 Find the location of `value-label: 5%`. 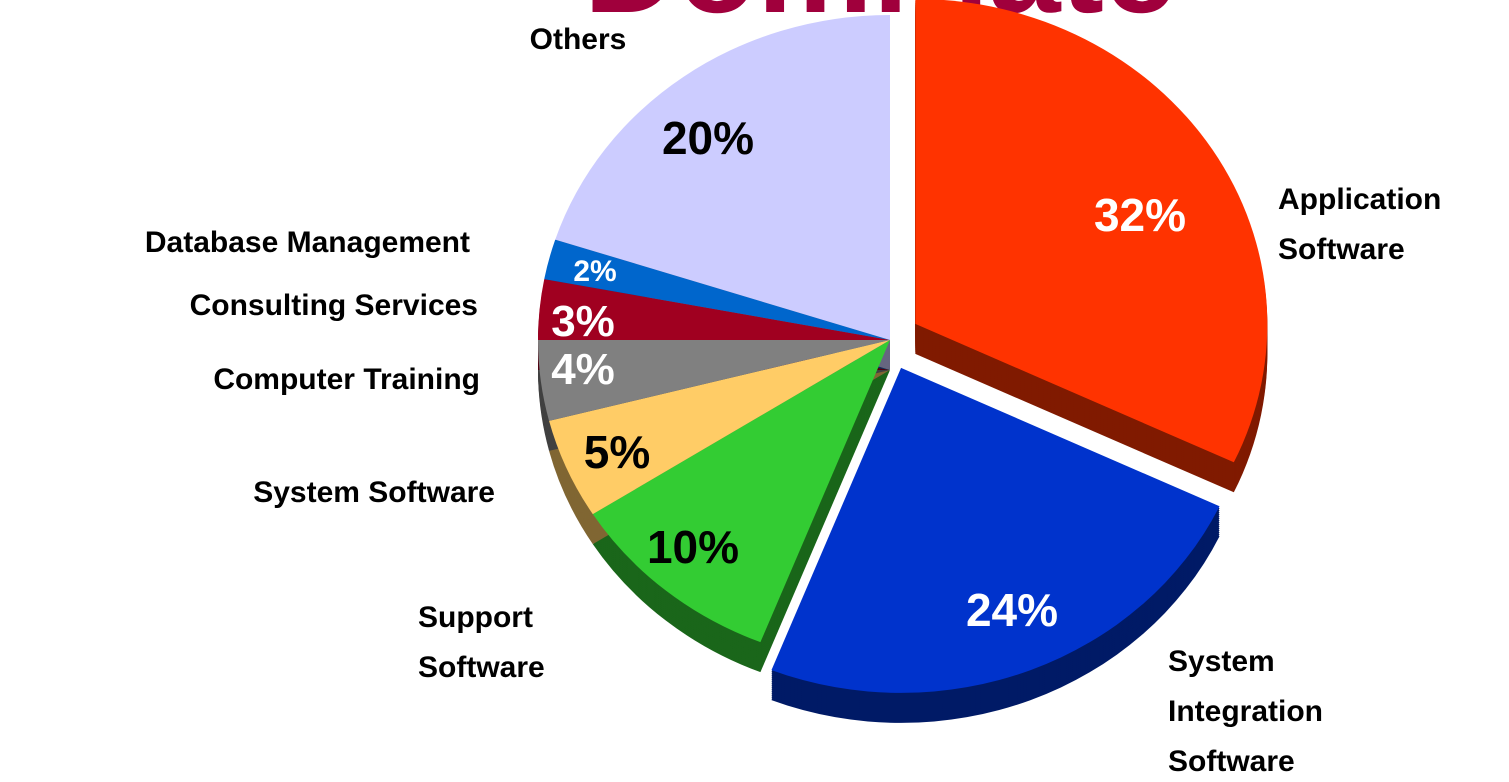

value-label: 5% is located at coordinates (617, 452).